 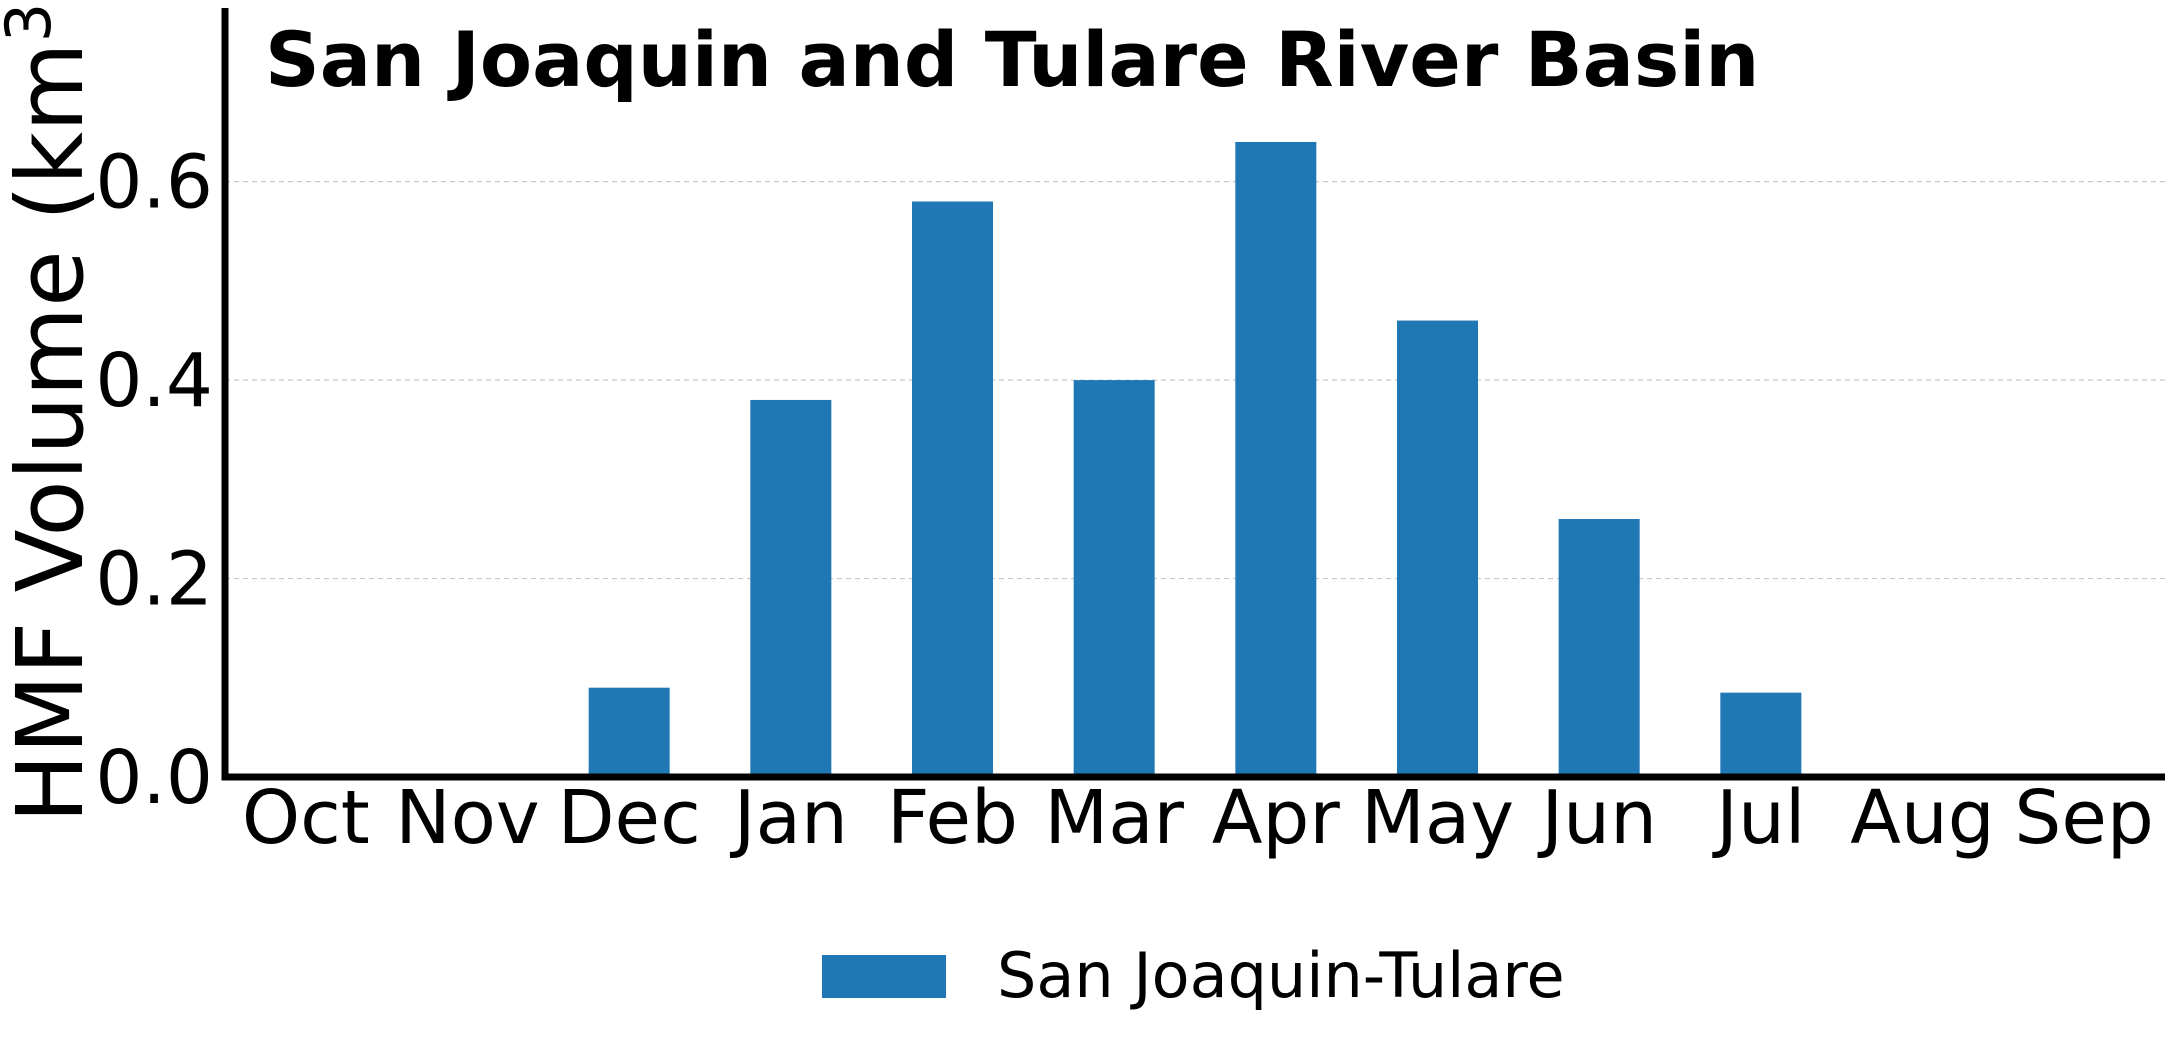 I want to click on bar-jan, so click(x=791, y=588).